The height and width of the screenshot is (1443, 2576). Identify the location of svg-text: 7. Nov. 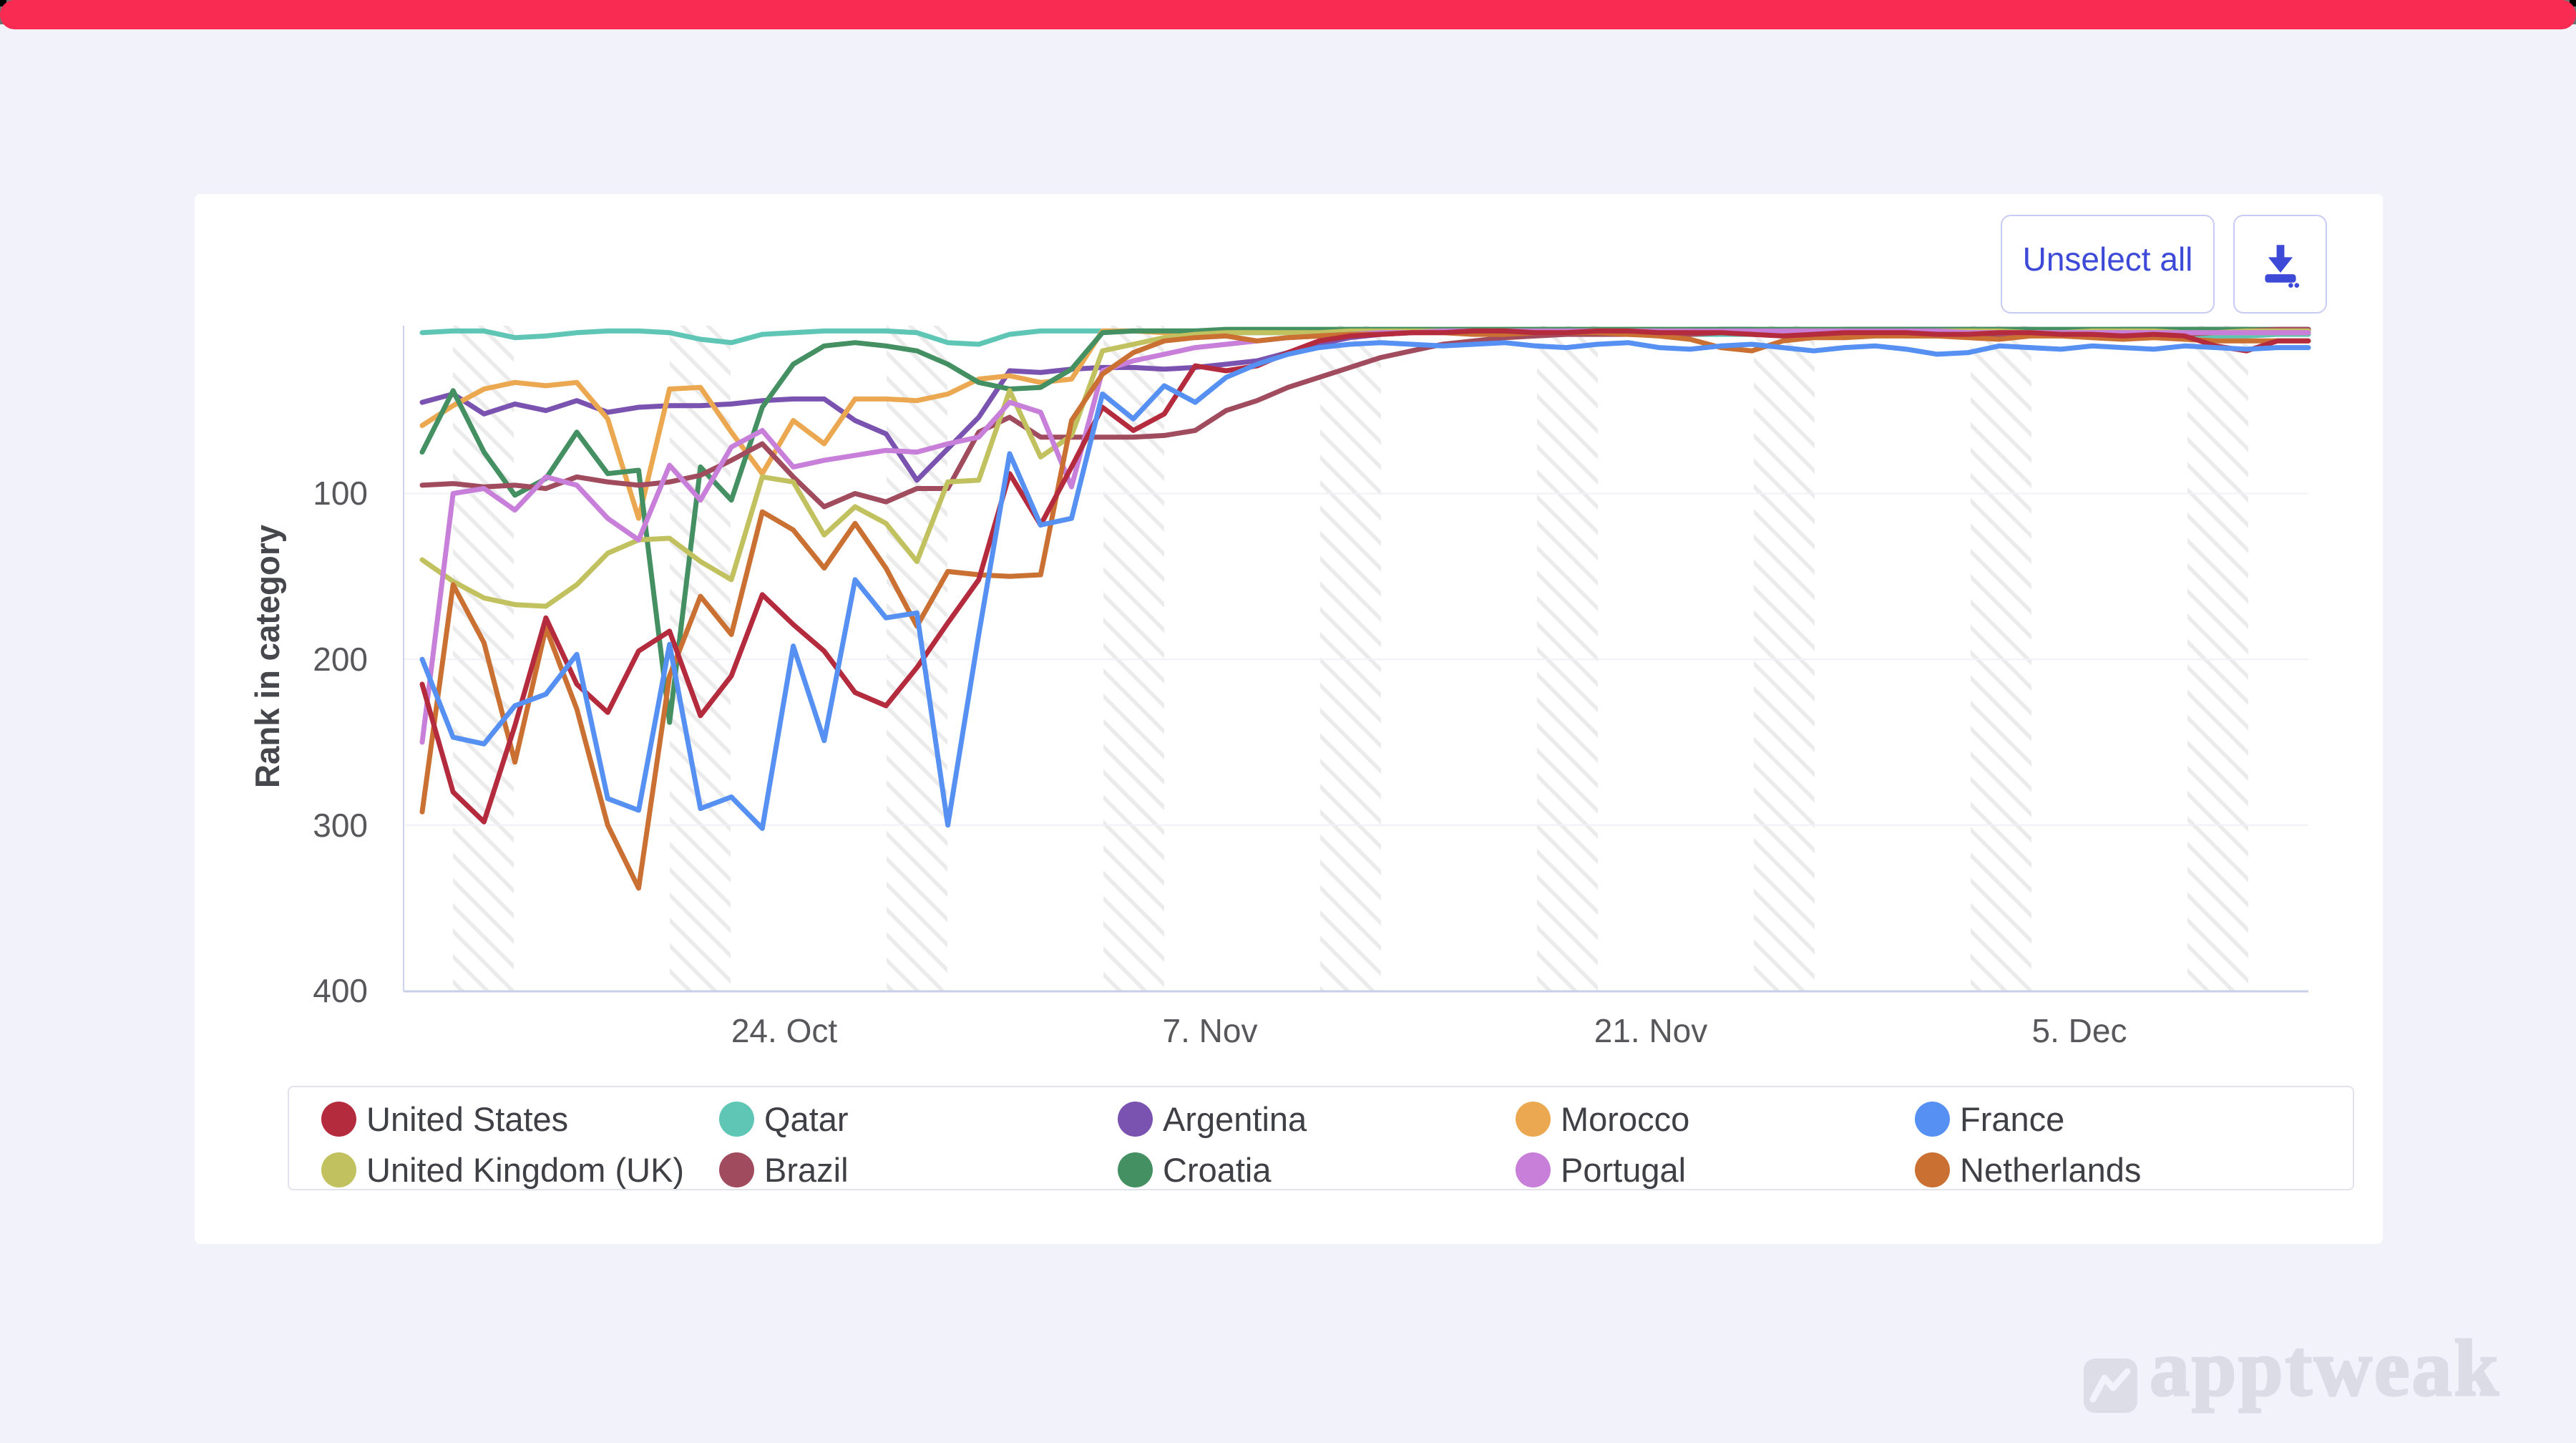
(1210, 1030).